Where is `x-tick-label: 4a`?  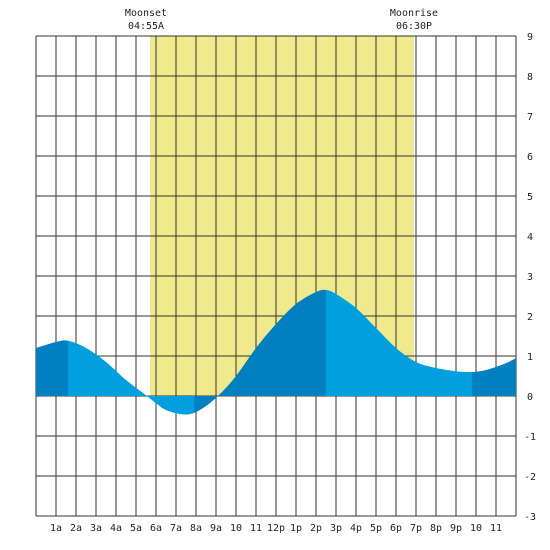 x-tick-label: 4a is located at coordinates (116, 528).